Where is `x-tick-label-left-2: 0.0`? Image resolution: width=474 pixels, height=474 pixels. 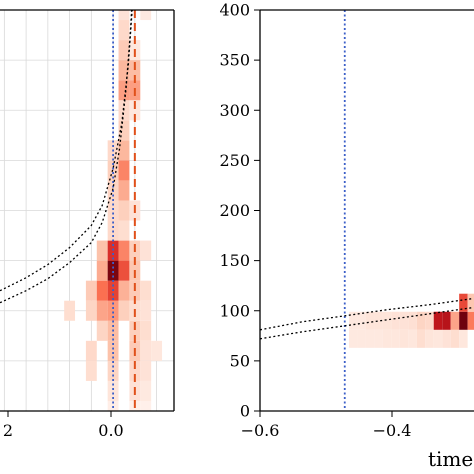 x-tick-label-left-2: 0.0 is located at coordinates (110, 430).